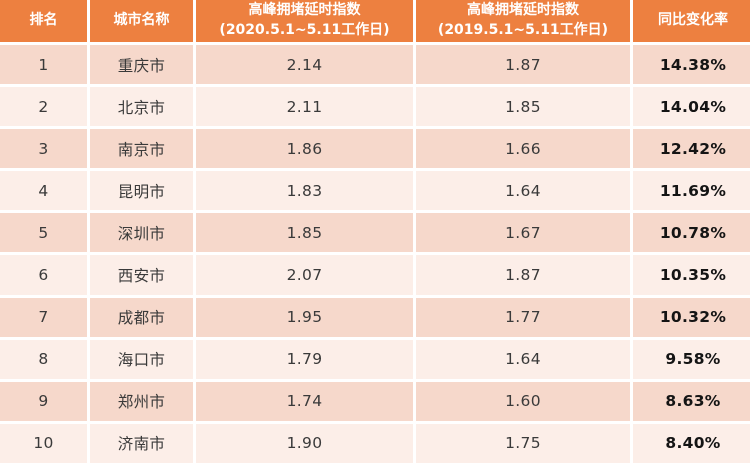  I want to click on index-2020-cell: 1.86, so click(304, 149).